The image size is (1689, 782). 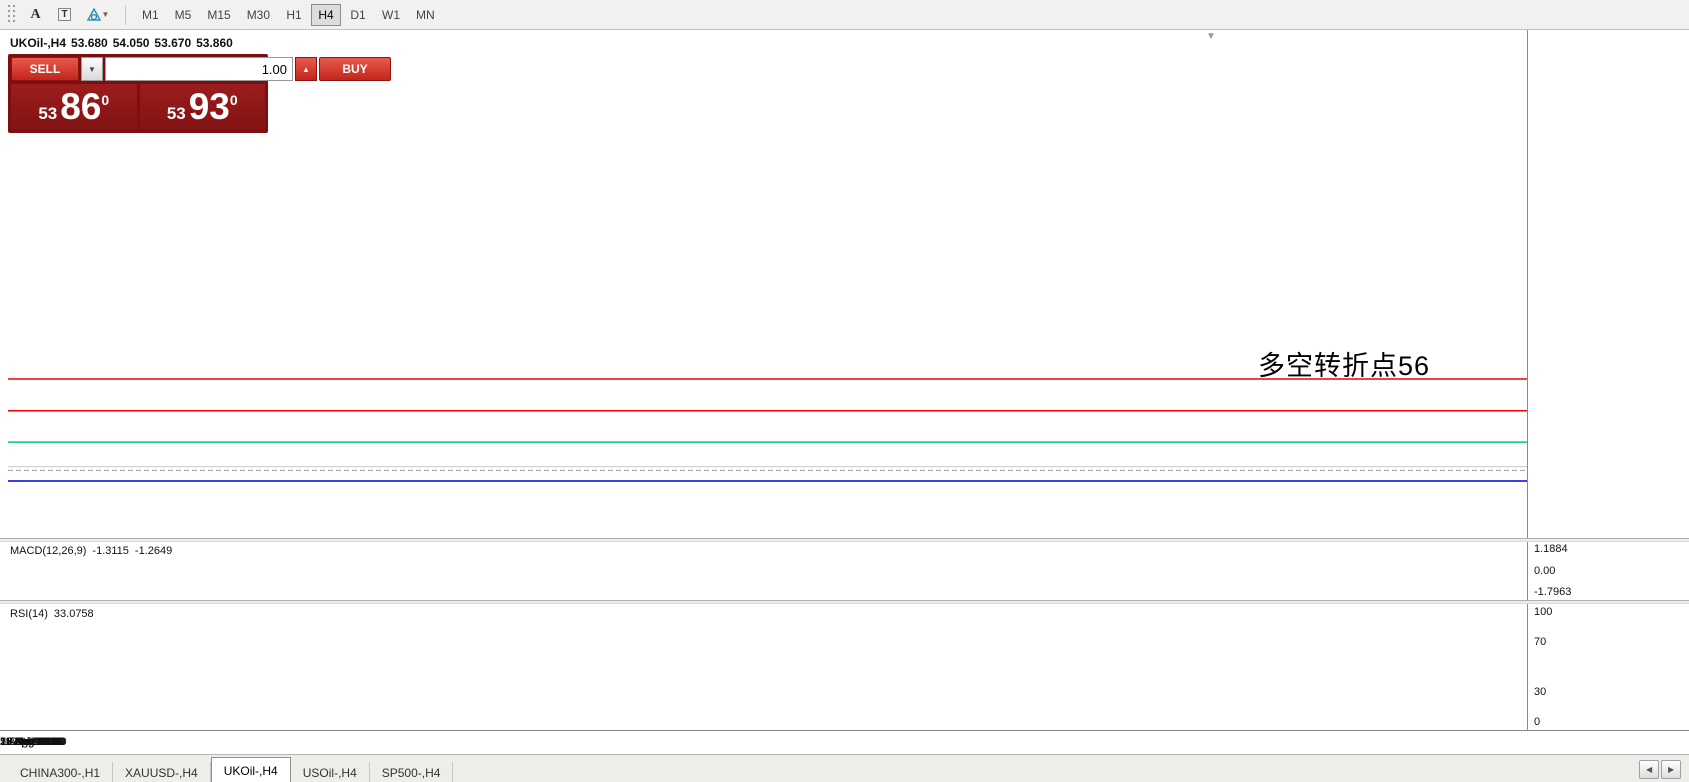 I want to click on date-tick: 13 Sep 12:00, so click(x=33, y=742).